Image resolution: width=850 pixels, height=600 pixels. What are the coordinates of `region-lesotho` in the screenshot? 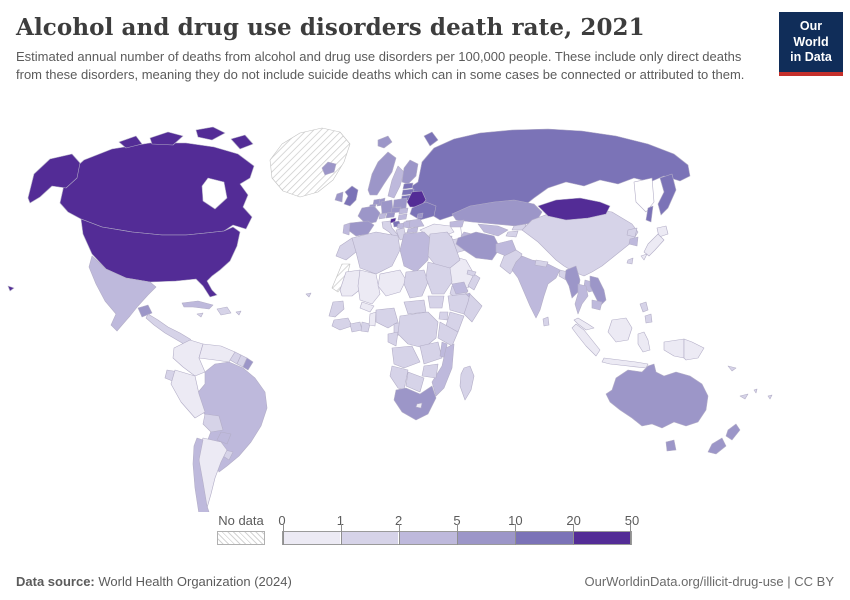 It's located at (419, 405).